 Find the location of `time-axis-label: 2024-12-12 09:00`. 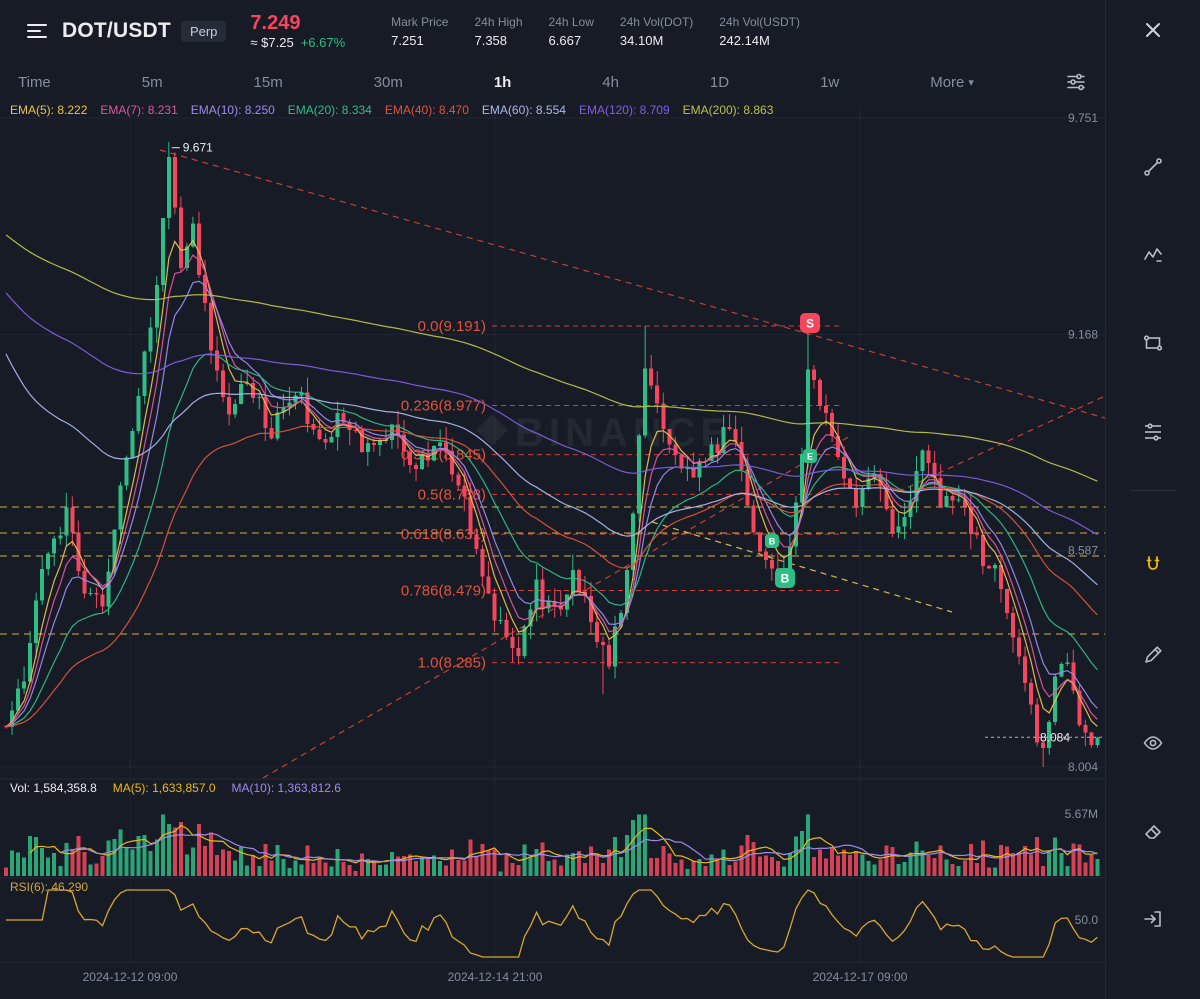

time-axis-label: 2024-12-12 09:00 is located at coordinates (130, 977).